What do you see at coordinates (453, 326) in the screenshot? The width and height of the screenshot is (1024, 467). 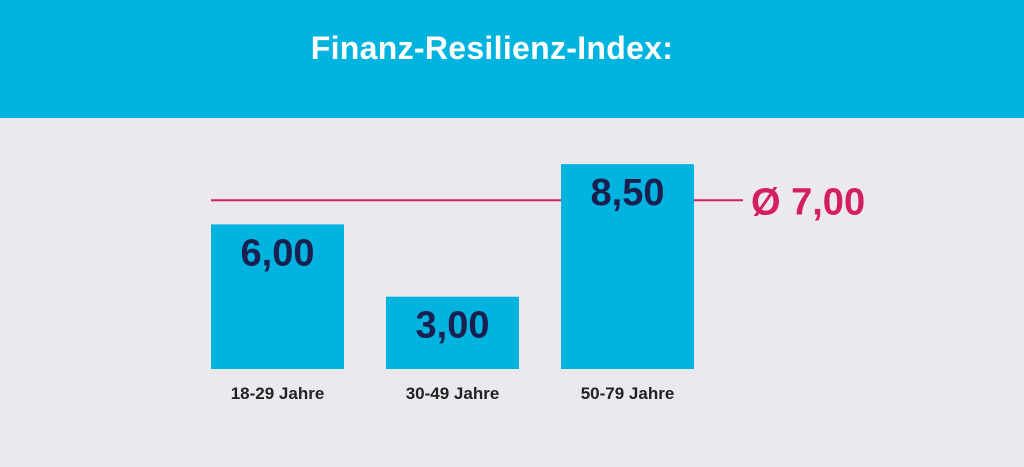 I see `bar-value-label: 3,00` at bounding box center [453, 326].